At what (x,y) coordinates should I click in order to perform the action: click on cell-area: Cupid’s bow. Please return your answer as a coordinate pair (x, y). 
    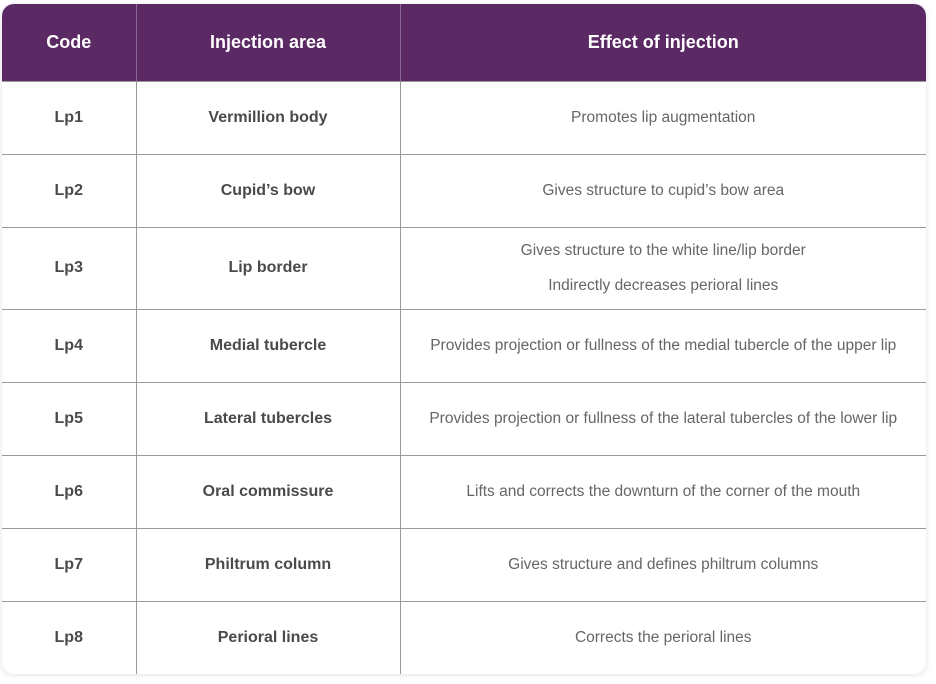
    Looking at the image, I should click on (268, 190).